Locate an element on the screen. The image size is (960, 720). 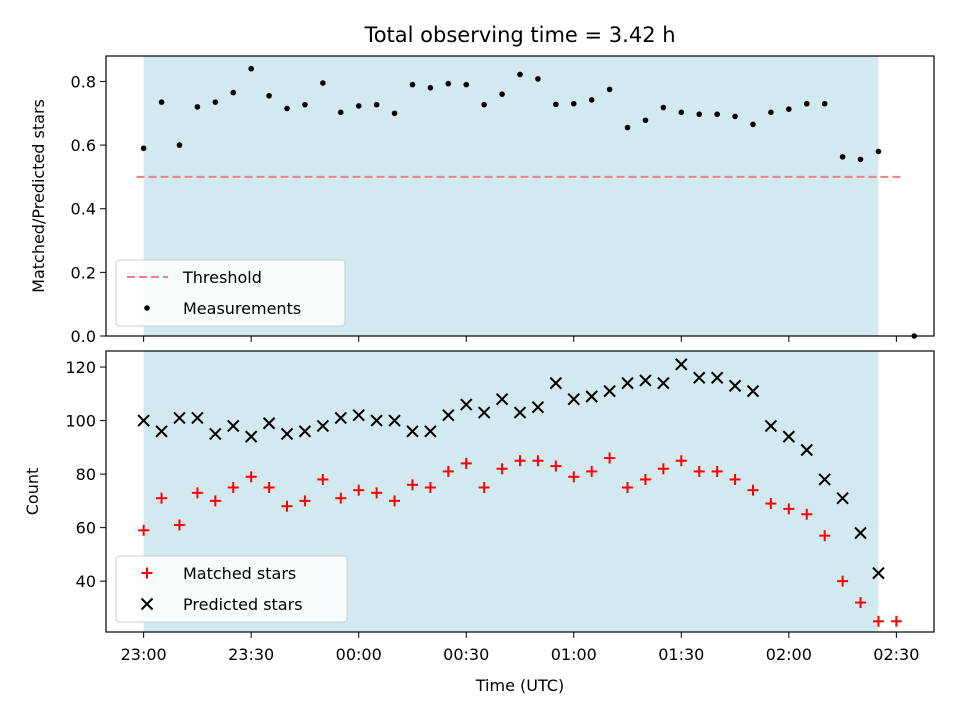
x-tick-label: 00:00 is located at coordinates (359, 654).